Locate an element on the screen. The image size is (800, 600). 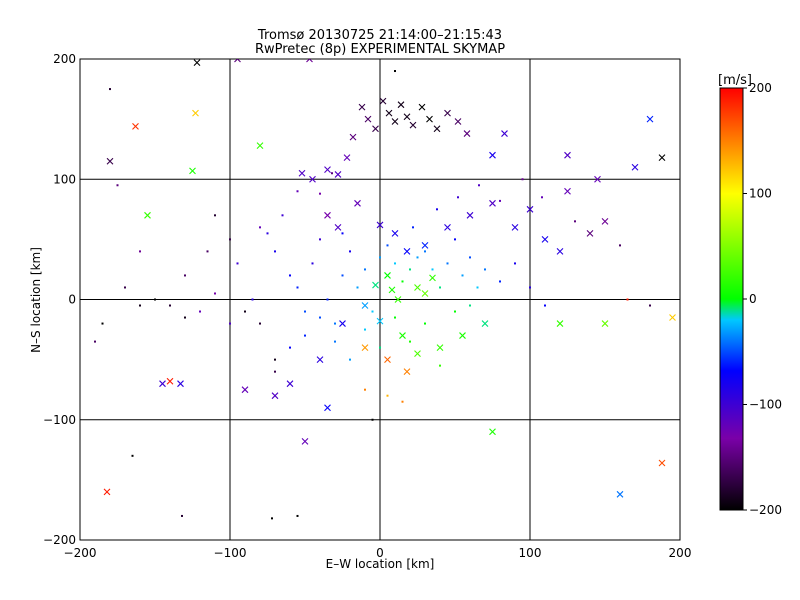
y-tick-label: −200 is located at coordinates (59, 540).